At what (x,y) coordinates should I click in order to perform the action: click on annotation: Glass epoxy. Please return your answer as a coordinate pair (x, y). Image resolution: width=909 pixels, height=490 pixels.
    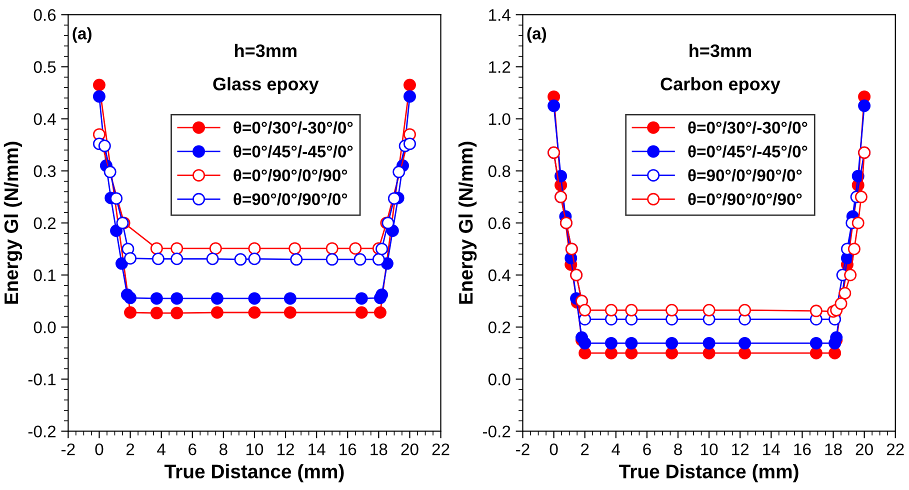
    Looking at the image, I should click on (266, 85).